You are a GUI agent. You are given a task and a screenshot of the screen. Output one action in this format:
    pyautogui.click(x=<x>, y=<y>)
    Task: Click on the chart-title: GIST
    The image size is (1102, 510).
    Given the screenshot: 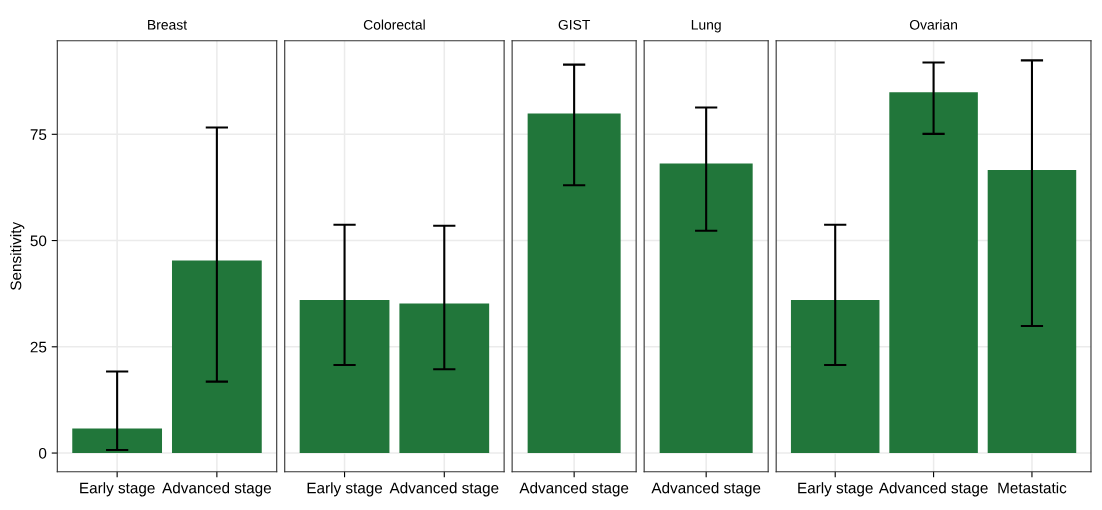 What is the action you would take?
    pyautogui.click(x=574, y=24)
    